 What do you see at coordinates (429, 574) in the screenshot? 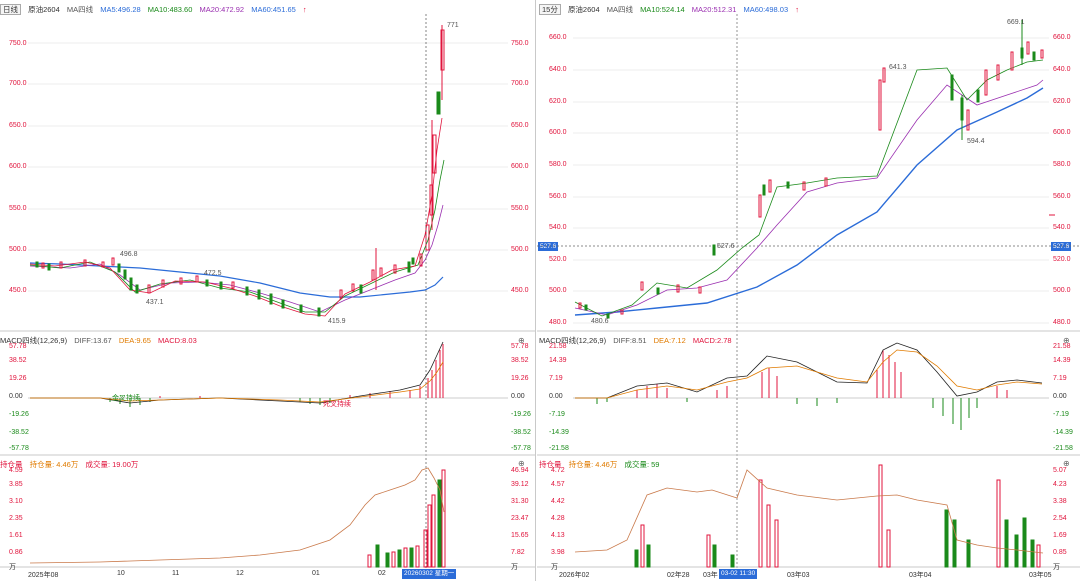
I see `cursor-date-label: 20260302 星期一` at bounding box center [429, 574].